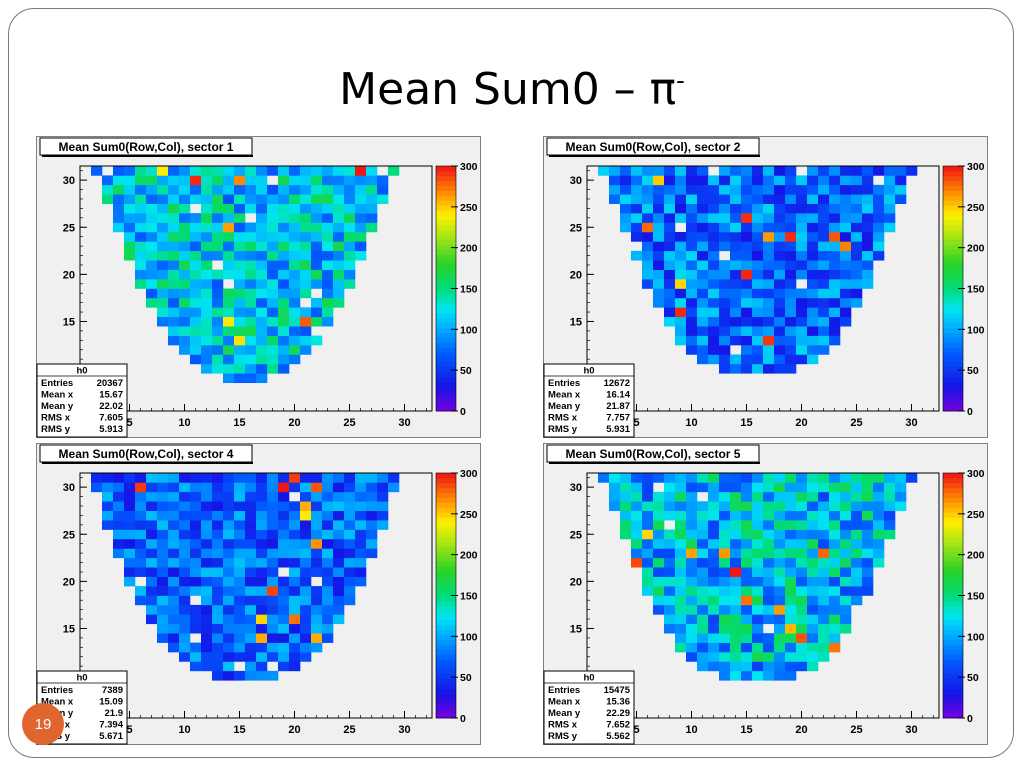  Describe the element at coordinates (146, 454) in the screenshot. I see `chart-title-box: Mean Sum0(Row,Col), sector 4` at that location.